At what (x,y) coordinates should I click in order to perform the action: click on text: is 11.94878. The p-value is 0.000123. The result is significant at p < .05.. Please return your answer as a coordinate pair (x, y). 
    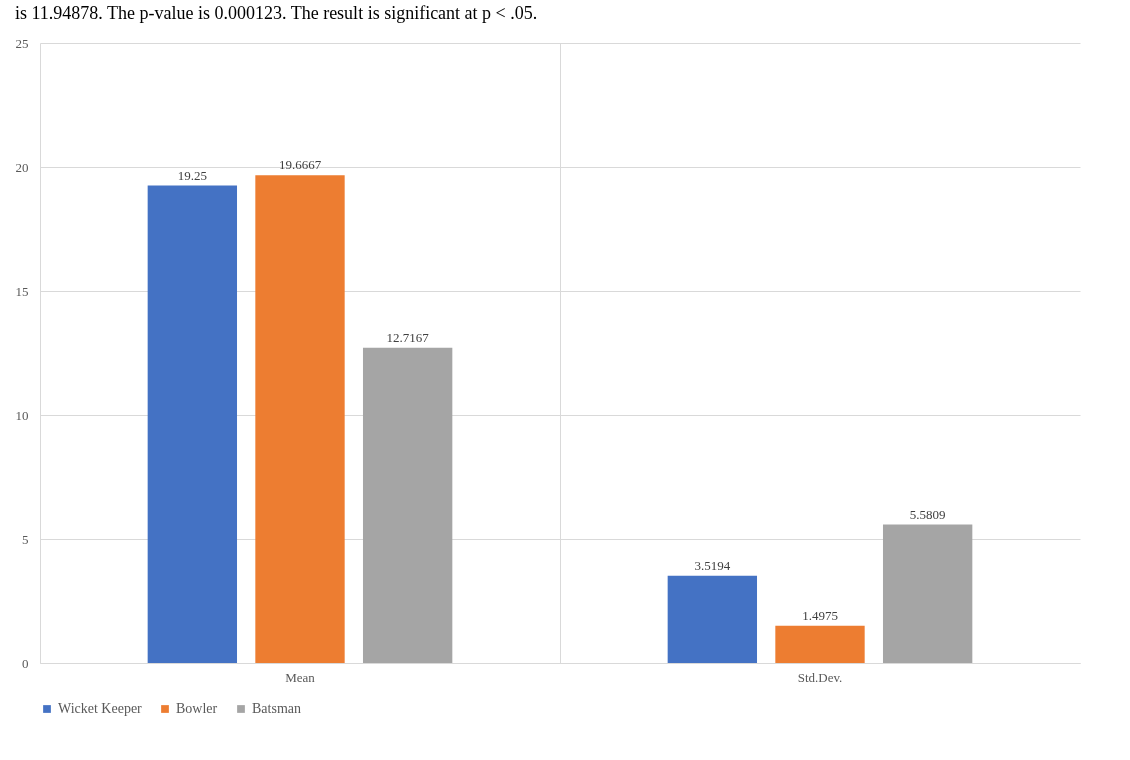
    Looking at the image, I should click on (276, 13).